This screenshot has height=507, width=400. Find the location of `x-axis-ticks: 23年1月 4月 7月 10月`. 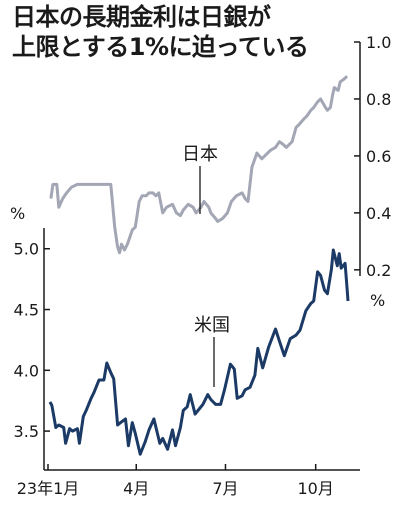

x-axis-ticks: 23年1月 4月 7月 10月 is located at coordinates (175, 481).